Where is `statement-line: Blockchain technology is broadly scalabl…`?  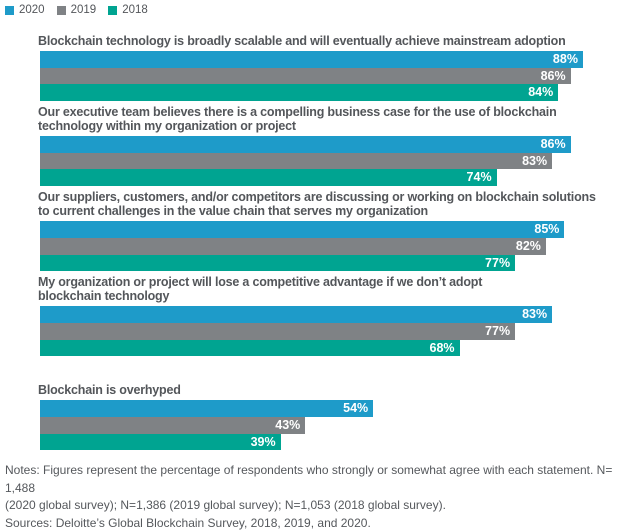 statement-line: Blockchain technology is broadly scalabl… is located at coordinates (302, 41).